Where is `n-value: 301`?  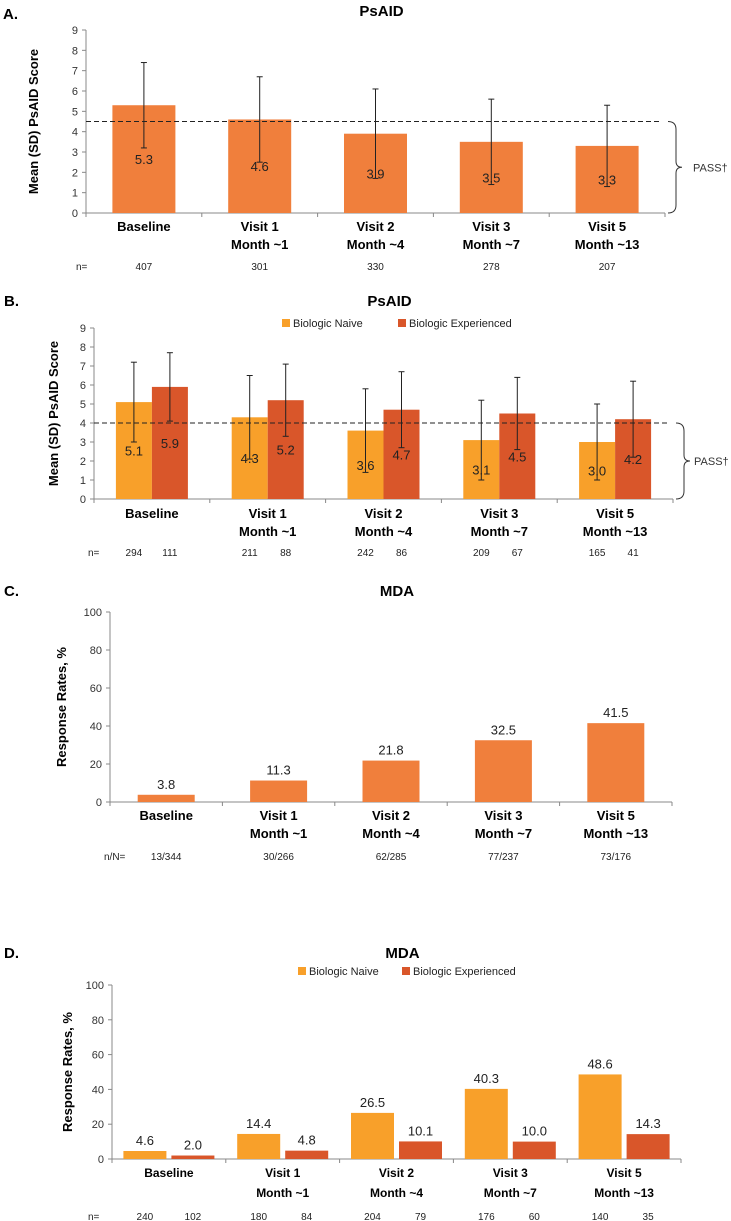
n-value: 301 is located at coordinates (259, 267).